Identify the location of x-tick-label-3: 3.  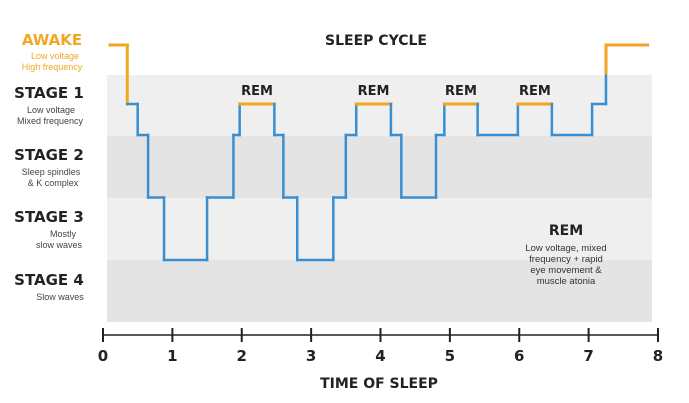
(311, 356).